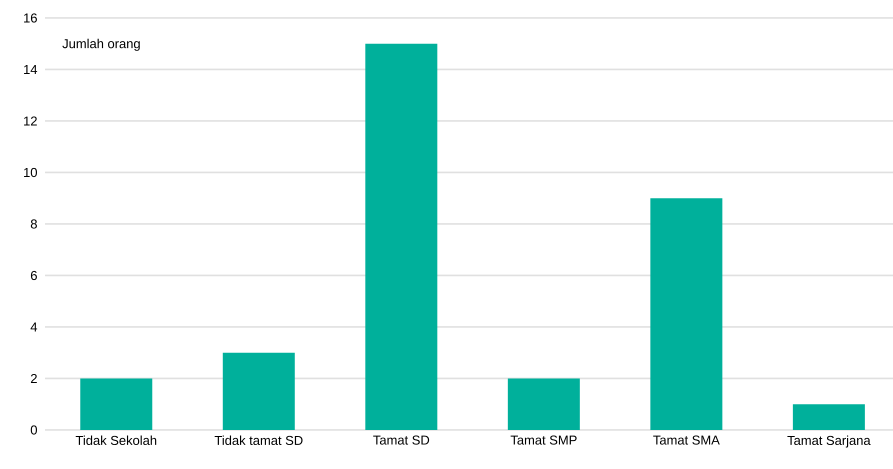 This screenshot has height=469, width=893. I want to click on x-tick-label: Tamat SMP, so click(543, 440).